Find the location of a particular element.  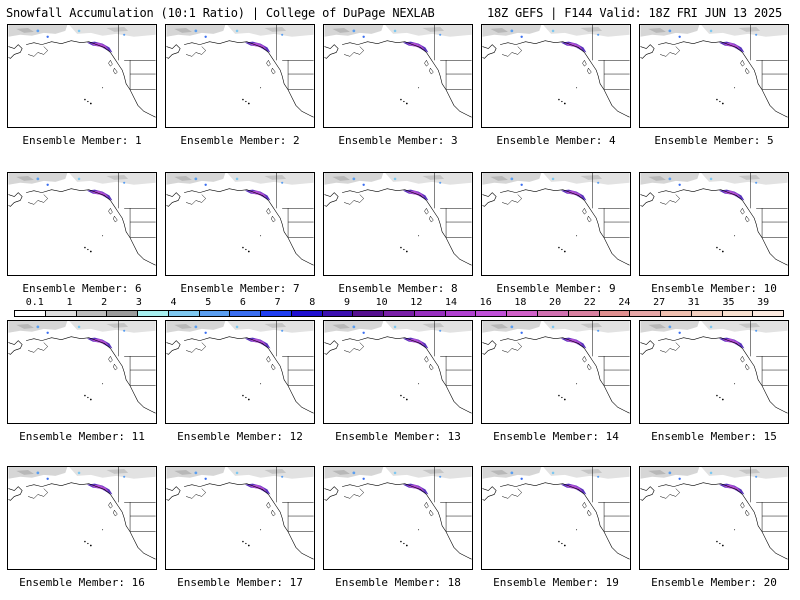

colorbar-tick-label: 24 is located at coordinates (624, 302).